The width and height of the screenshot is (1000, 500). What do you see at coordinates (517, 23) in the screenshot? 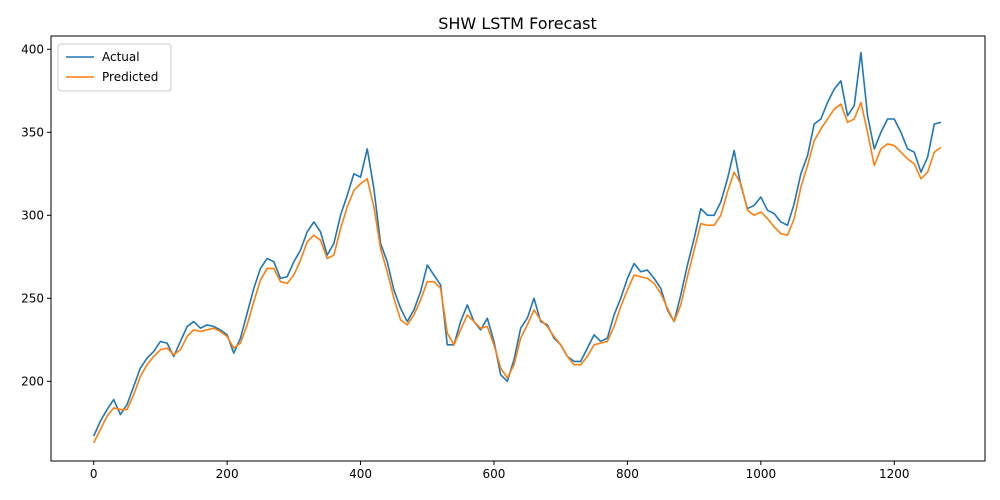
I see `chart-title: SHW LSTM Forecast` at bounding box center [517, 23].